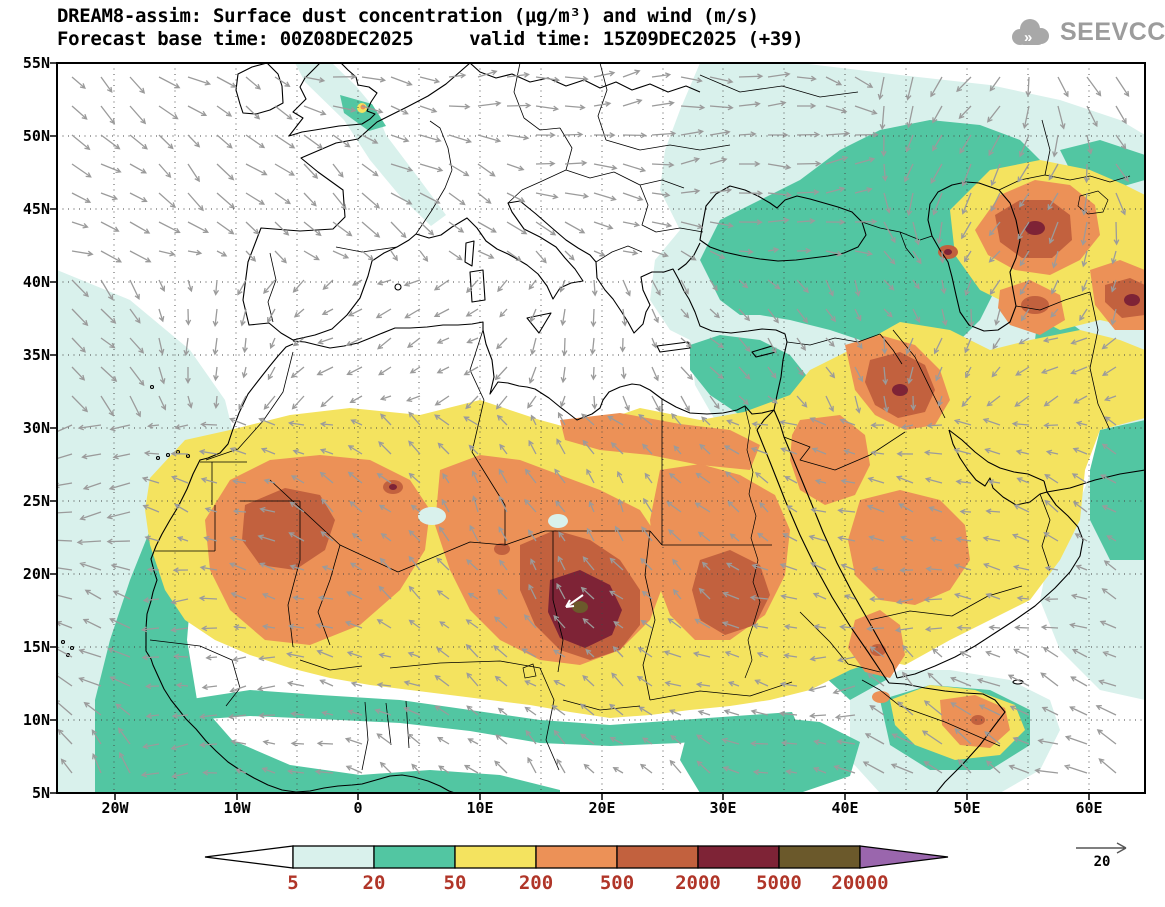  I want to click on lat-tick-label: 55N, so click(36, 63).